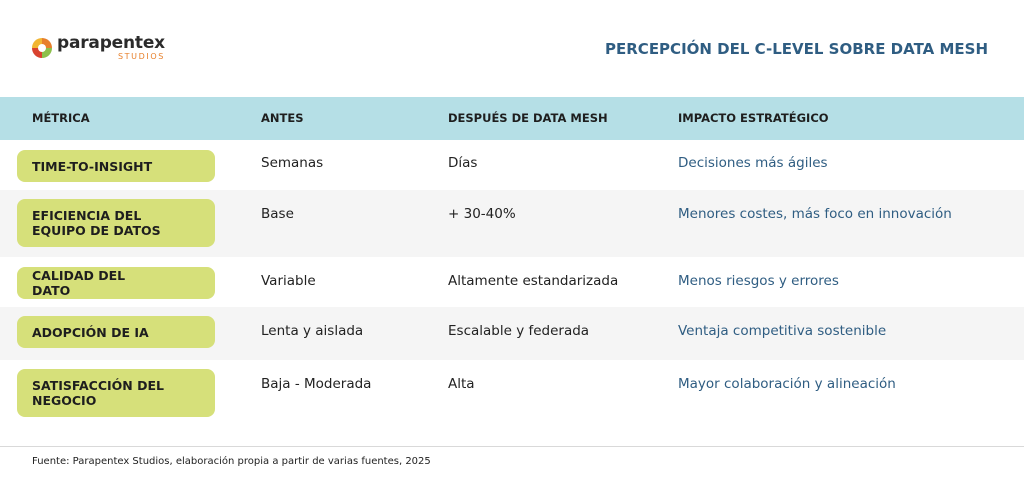  I want to click on title: PERCEPCIÓN DEL C-LEVEL SOBRE DATA MESH, so click(796, 49).